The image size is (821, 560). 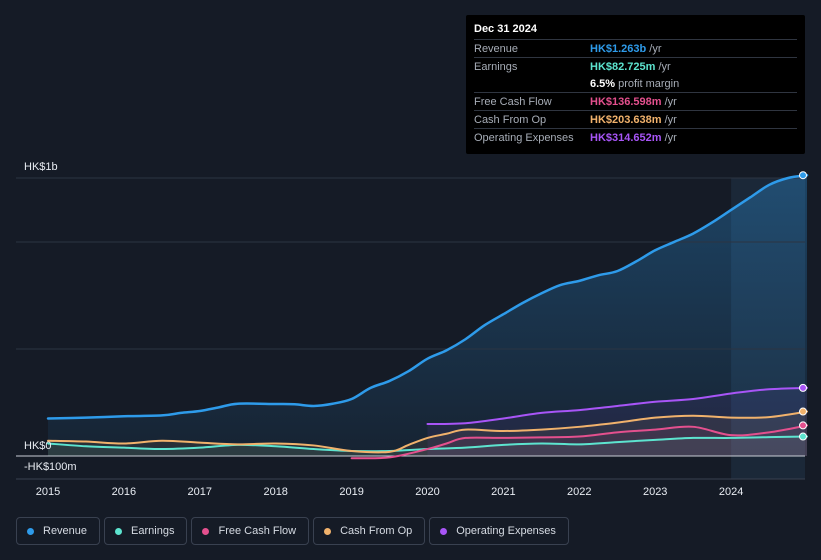 I want to click on x-tick-label: 2017, so click(x=200, y=492).